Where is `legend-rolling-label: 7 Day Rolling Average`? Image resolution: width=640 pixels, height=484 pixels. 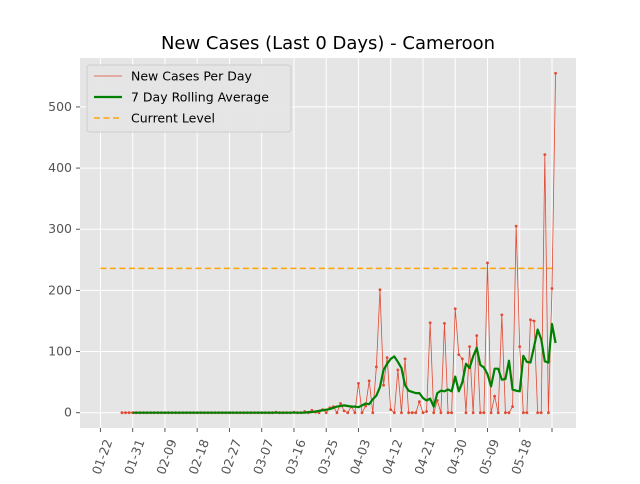
legend-rolling-label: 7 Day Rolling Average is located at coordinates (200, 97).